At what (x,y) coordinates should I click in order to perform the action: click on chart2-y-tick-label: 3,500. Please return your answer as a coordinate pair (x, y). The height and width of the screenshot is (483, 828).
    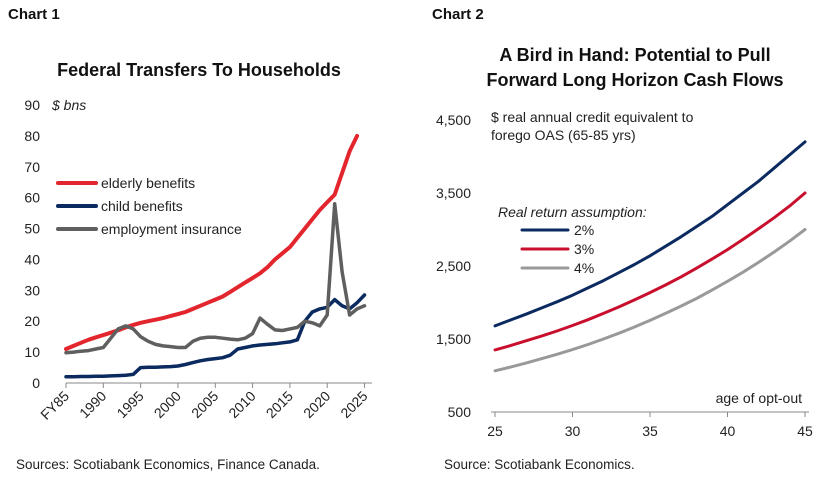
    Looking at the image, I should click on (453, 193).